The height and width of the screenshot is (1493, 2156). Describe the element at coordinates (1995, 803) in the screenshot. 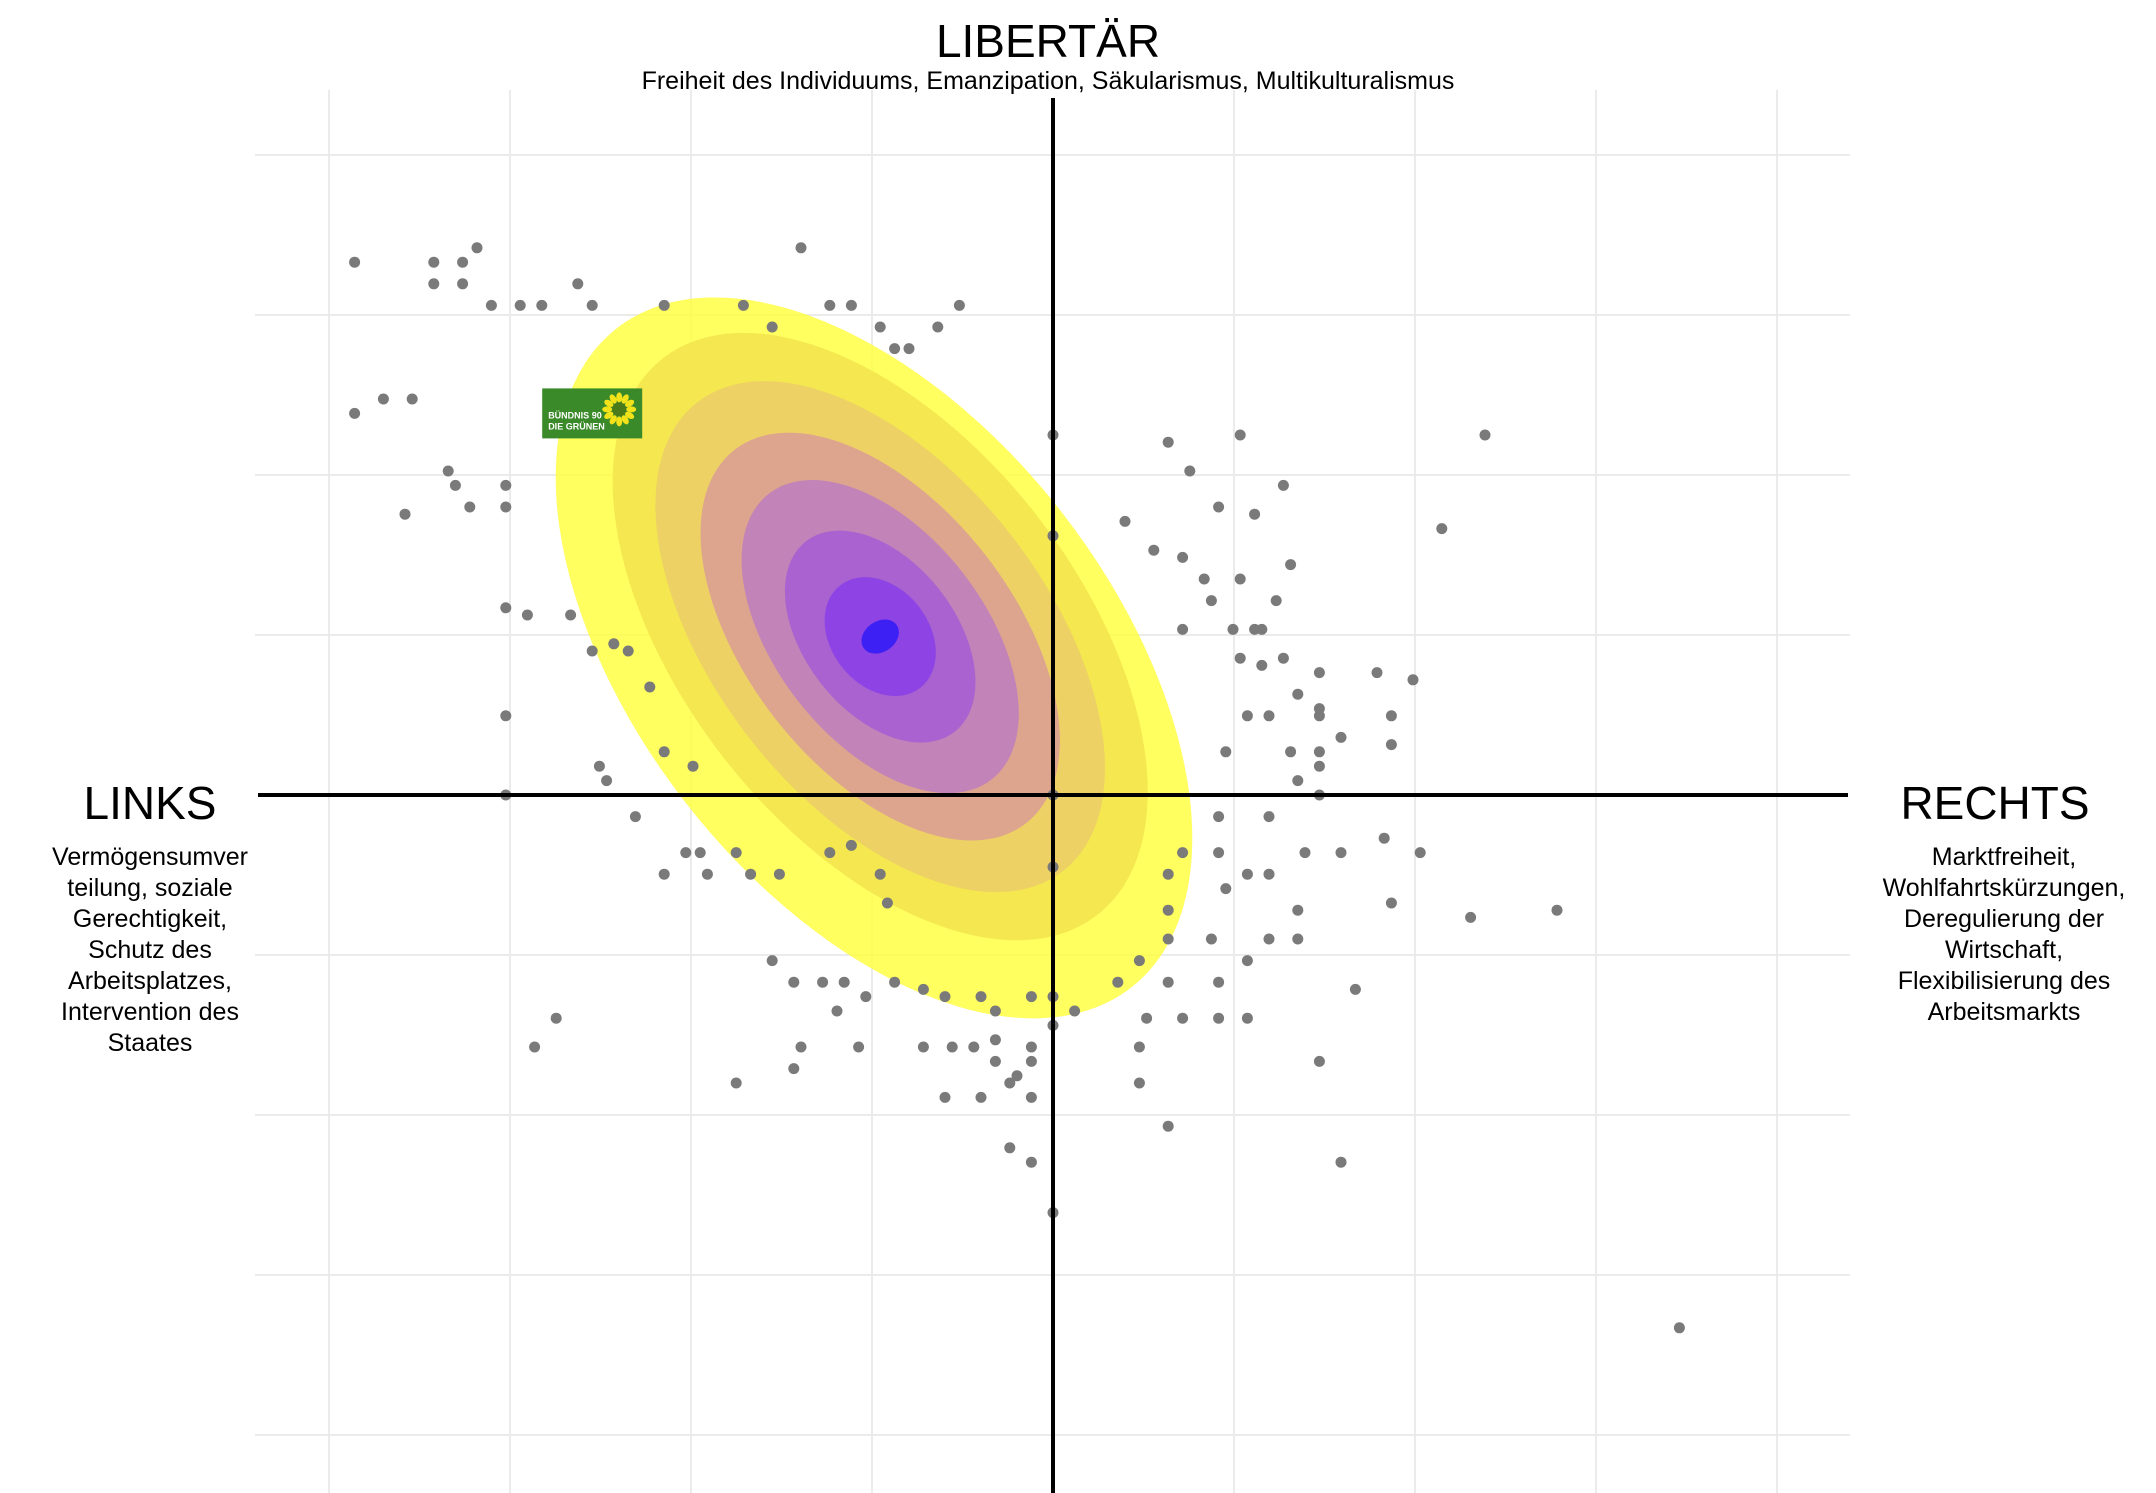

I see `axis-right-label: RECHTS` at that location.